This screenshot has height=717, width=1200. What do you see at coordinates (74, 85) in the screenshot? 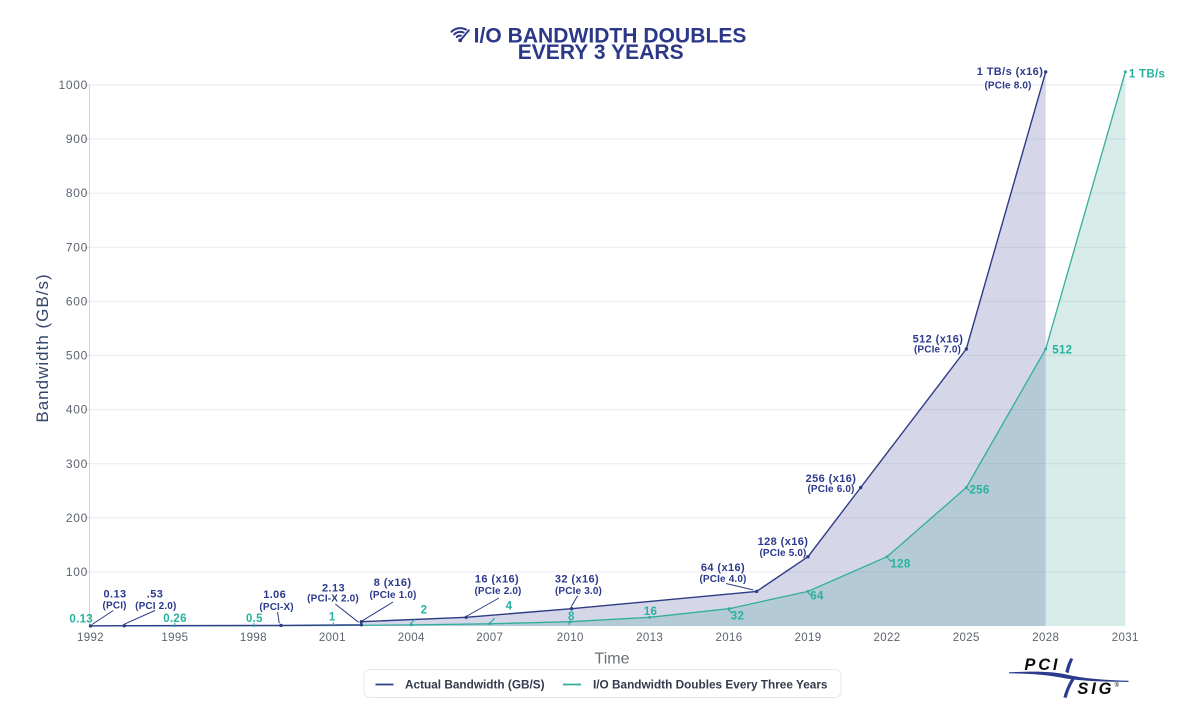
I see `svg-text: 1000` at bounding box center [74, 85].